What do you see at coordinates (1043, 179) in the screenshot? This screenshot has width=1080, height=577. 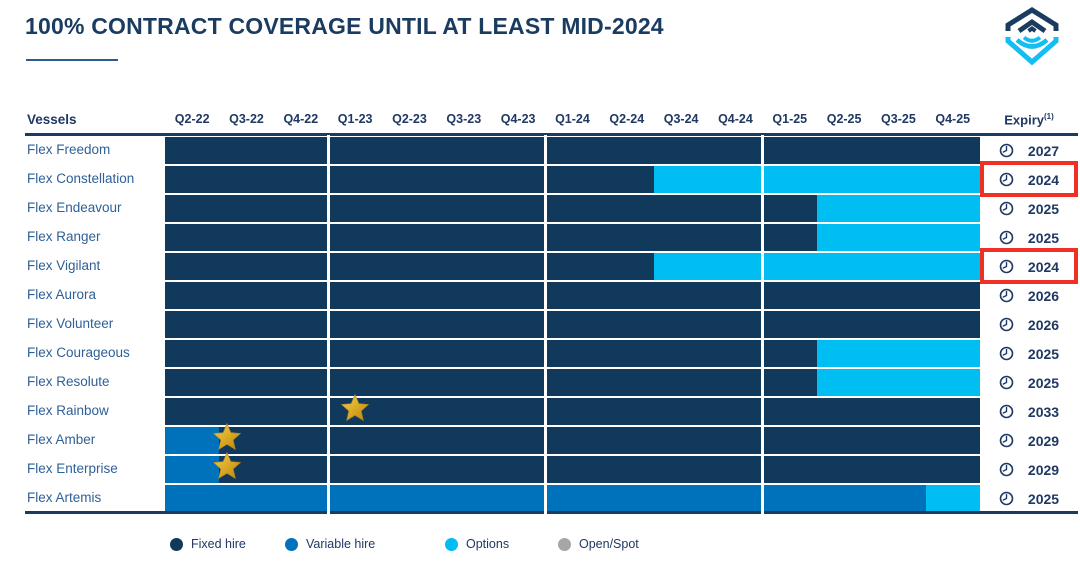 I see `expiry-year: 2024` at bounding box center [1043, 179].